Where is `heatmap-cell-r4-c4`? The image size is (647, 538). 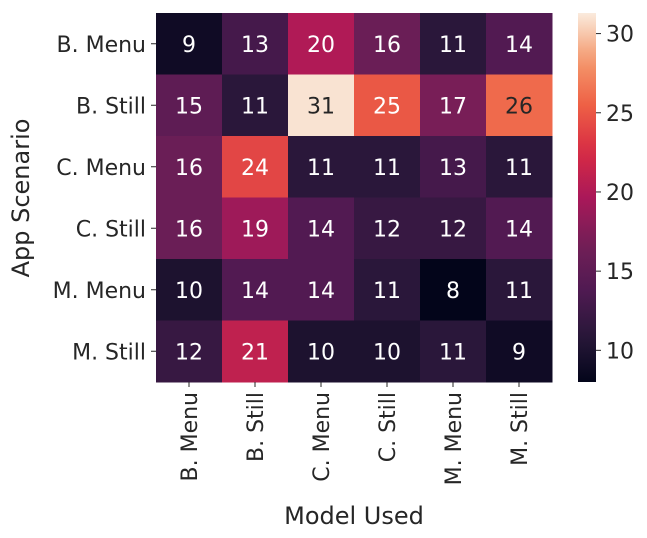
heatmap-cell-r4-c4 is located at coordinates (453, 290).